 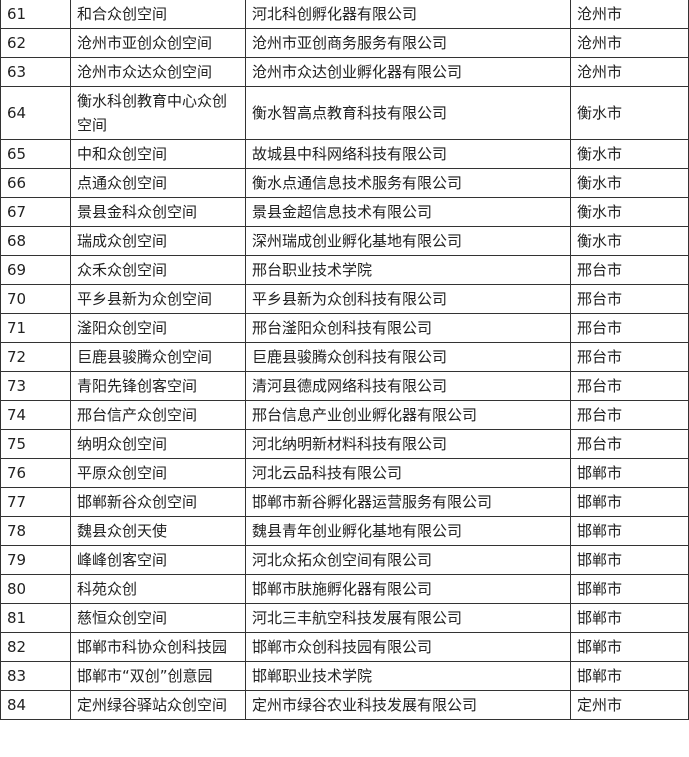 I want to click on space-name: 众禾众创空间, so click(x=158, y=270).